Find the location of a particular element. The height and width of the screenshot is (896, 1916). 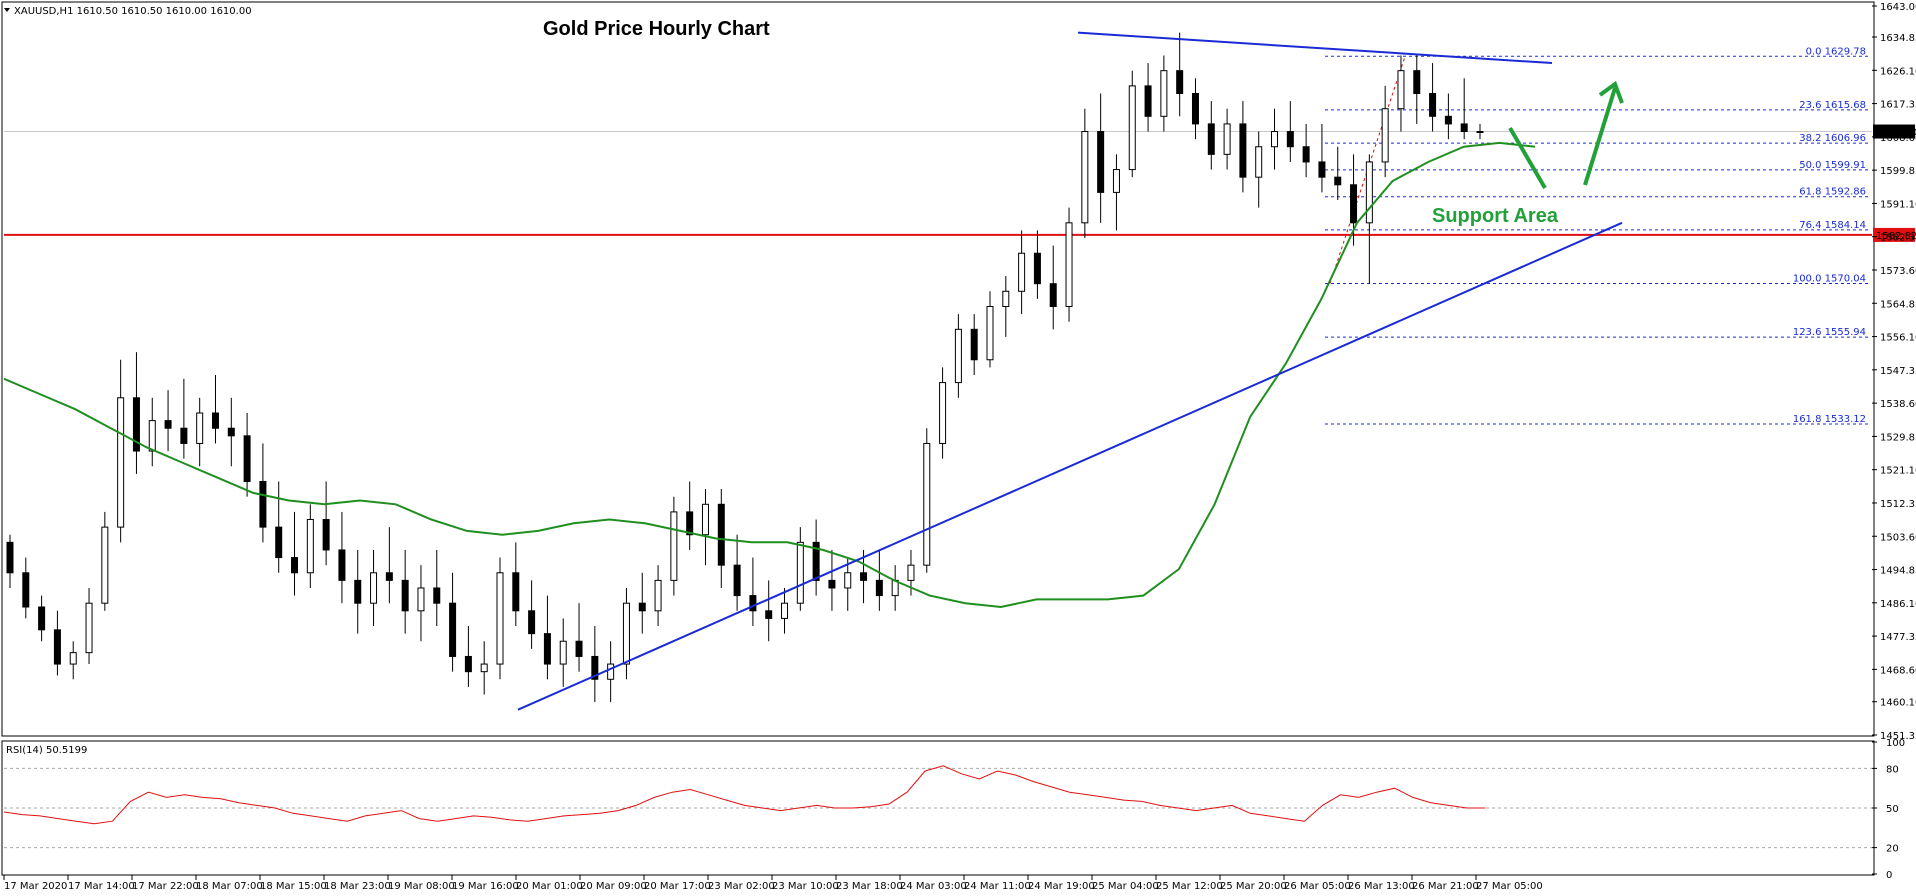

up-arrow is located at coordinates (1603, 133).